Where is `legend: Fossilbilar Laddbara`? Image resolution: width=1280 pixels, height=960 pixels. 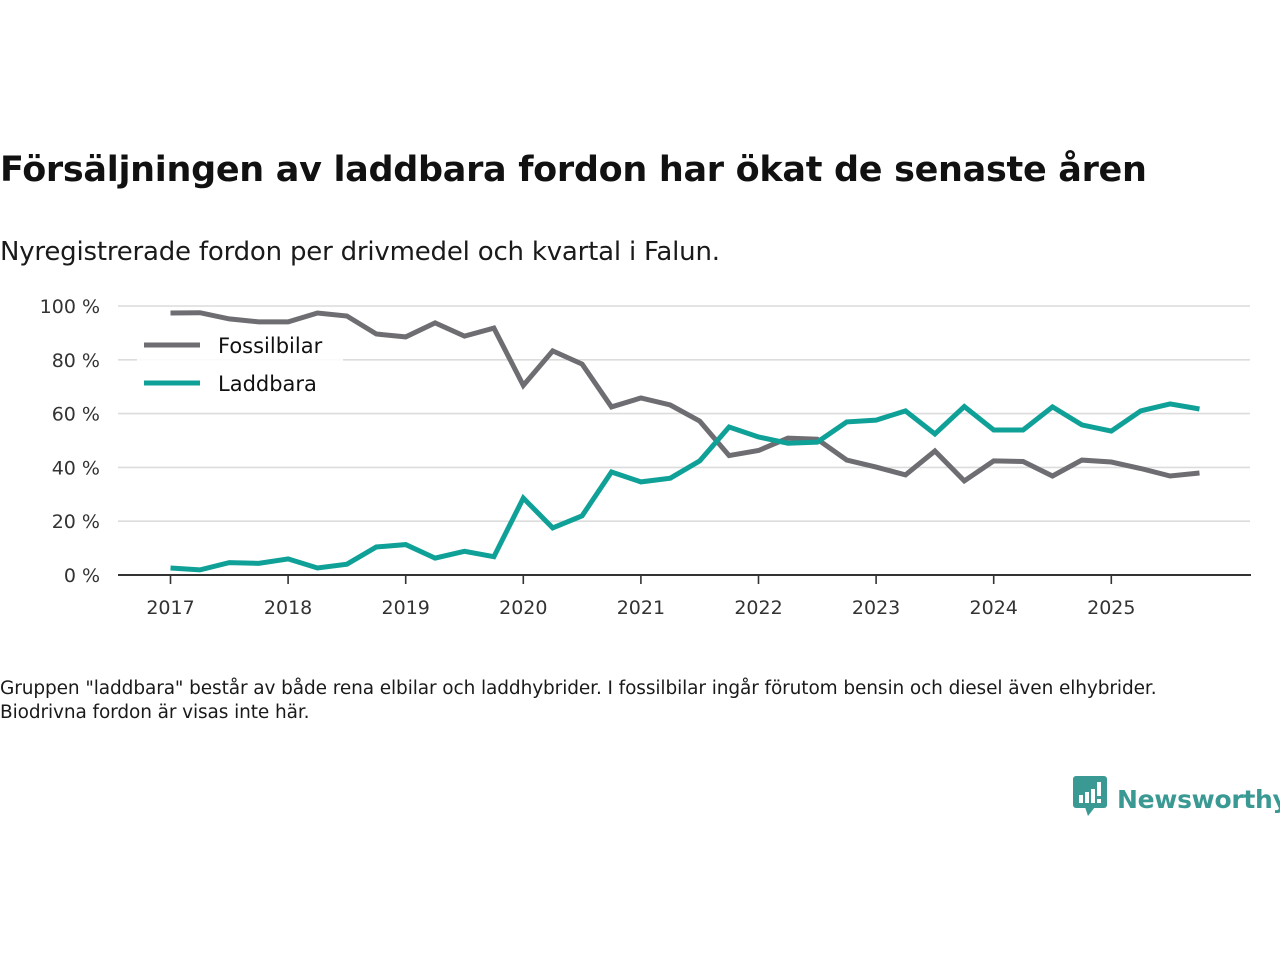
legend: Fossilbilar Laddbara is located at coordinates (240, 364).